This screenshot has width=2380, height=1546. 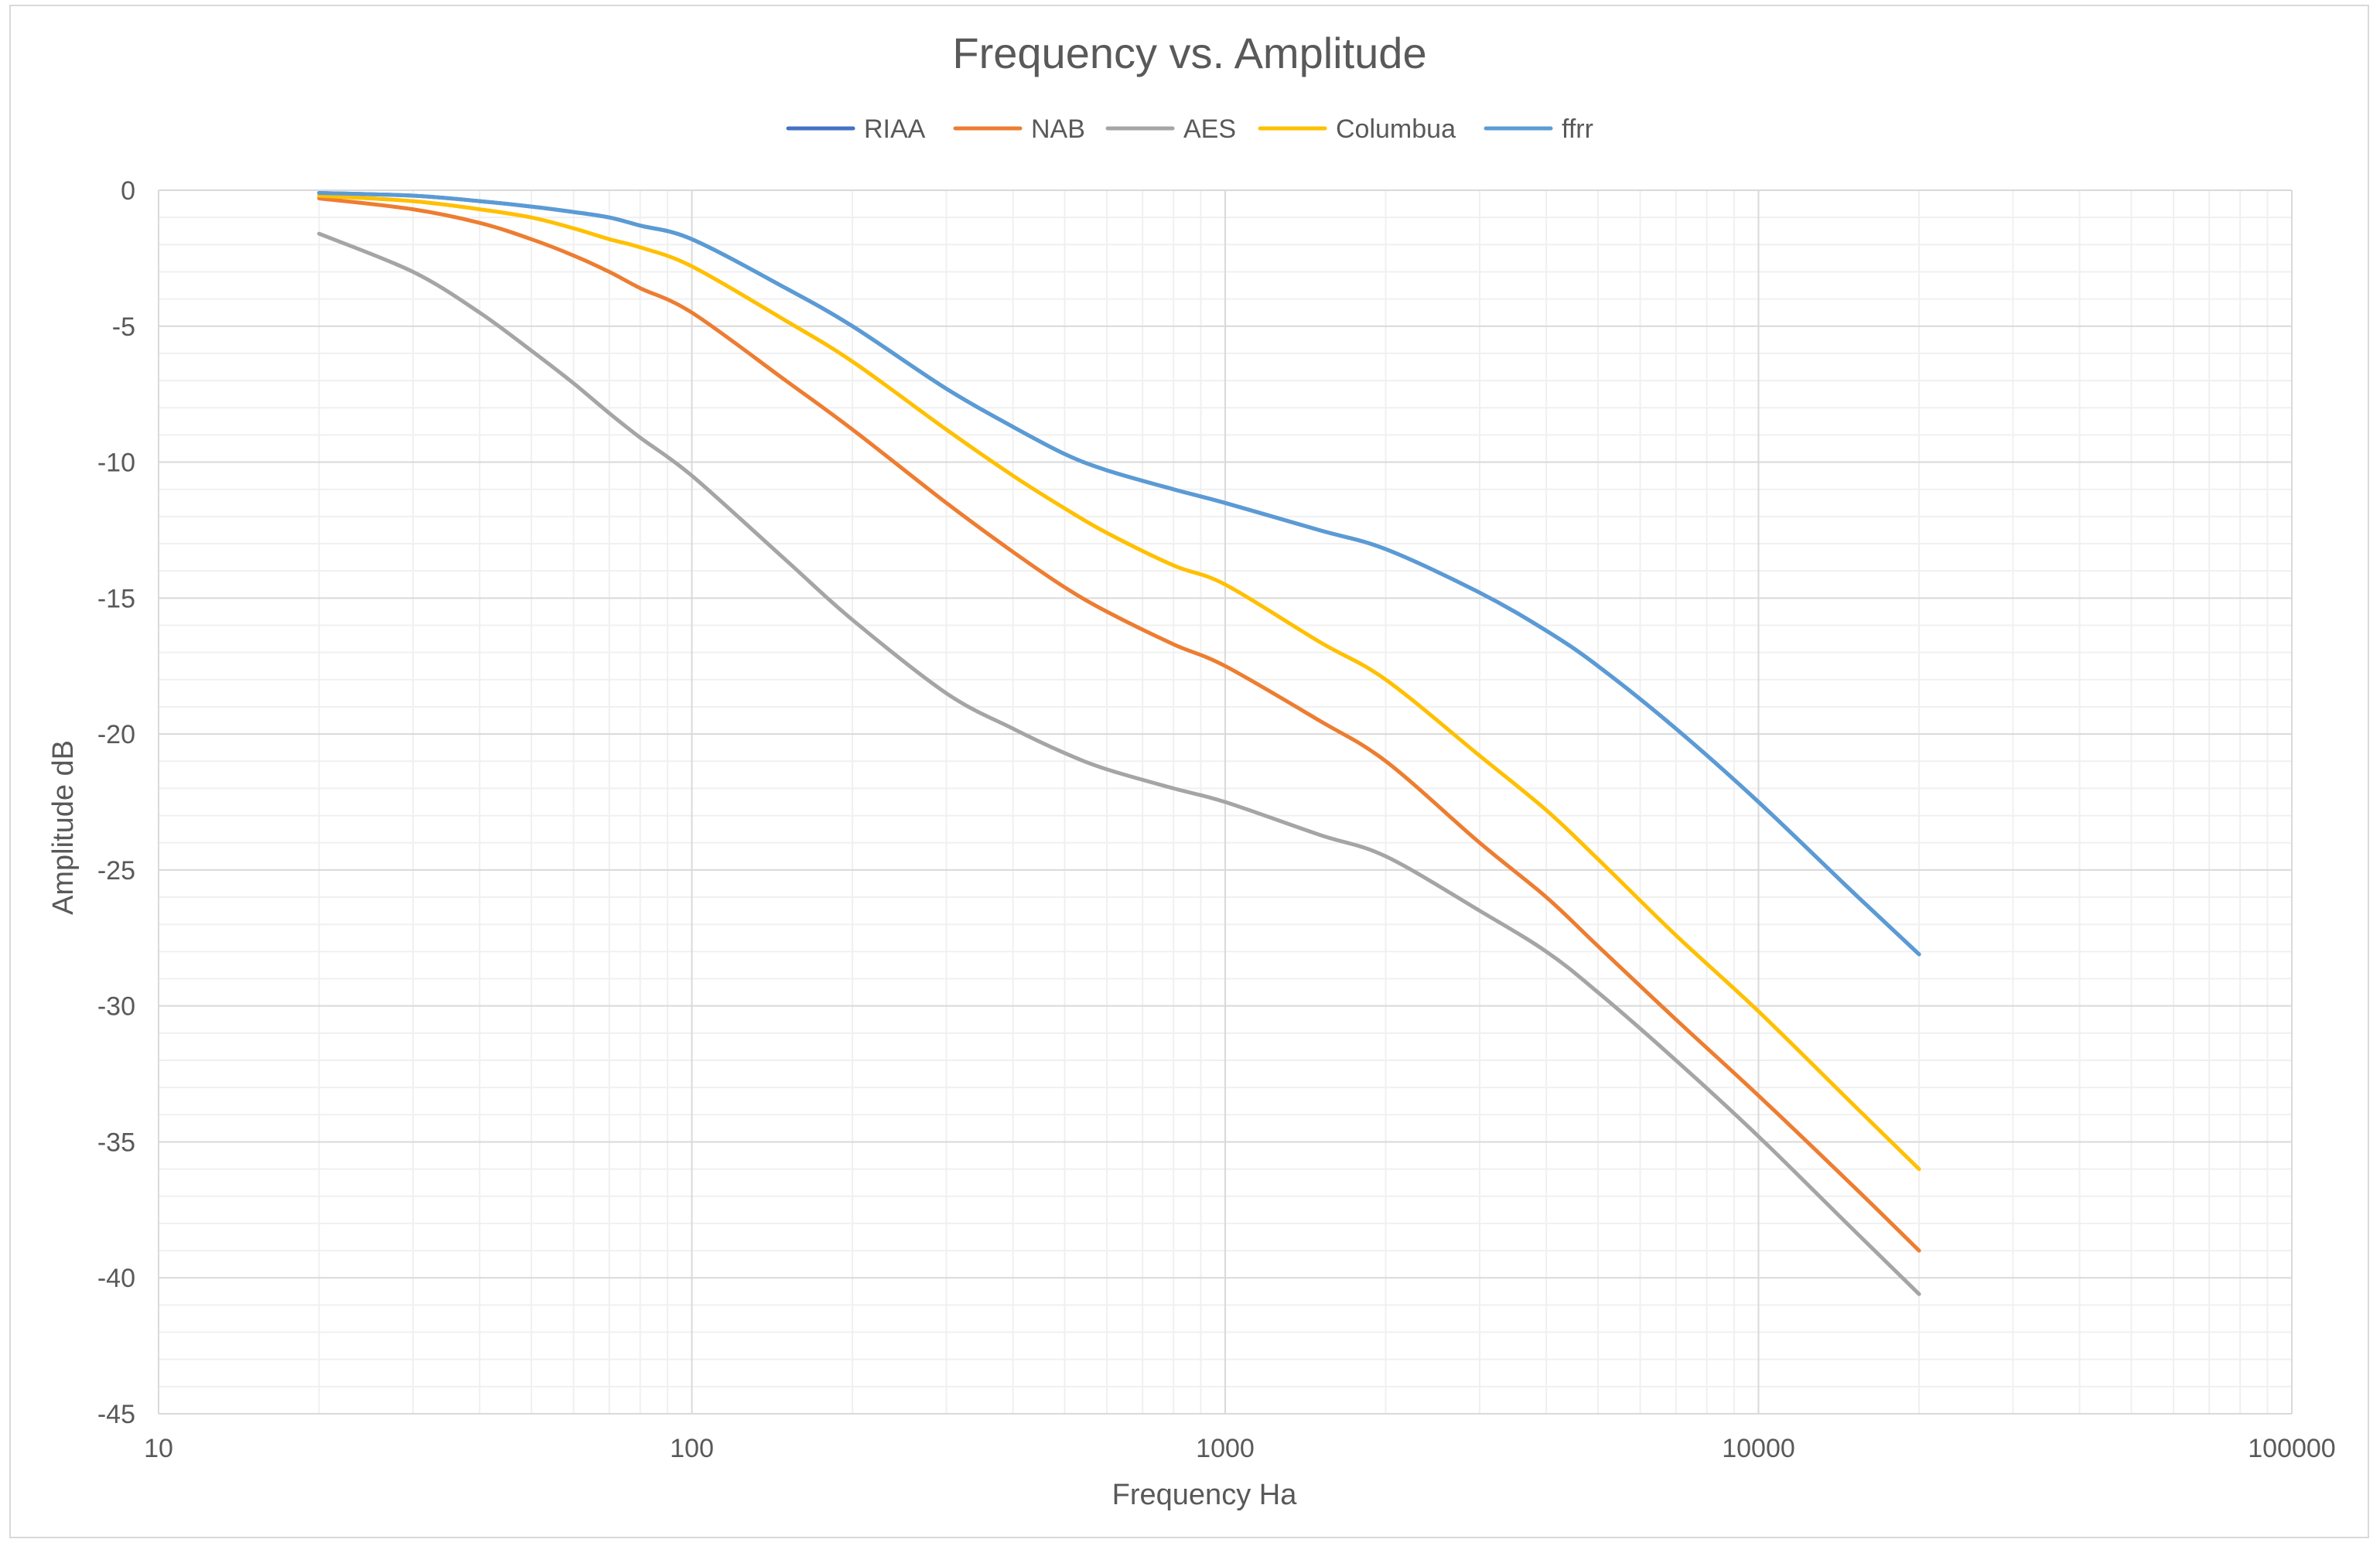 What do you see at coordinates (64, 827) in the screenshot?
I see `y-axis-label: Amplitude dB` at bounding box center [64, 827].